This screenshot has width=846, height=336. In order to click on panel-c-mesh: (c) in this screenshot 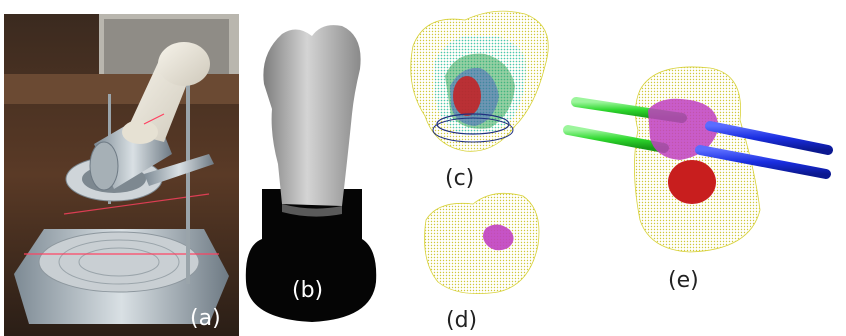, I will do `click(480, 101)`.